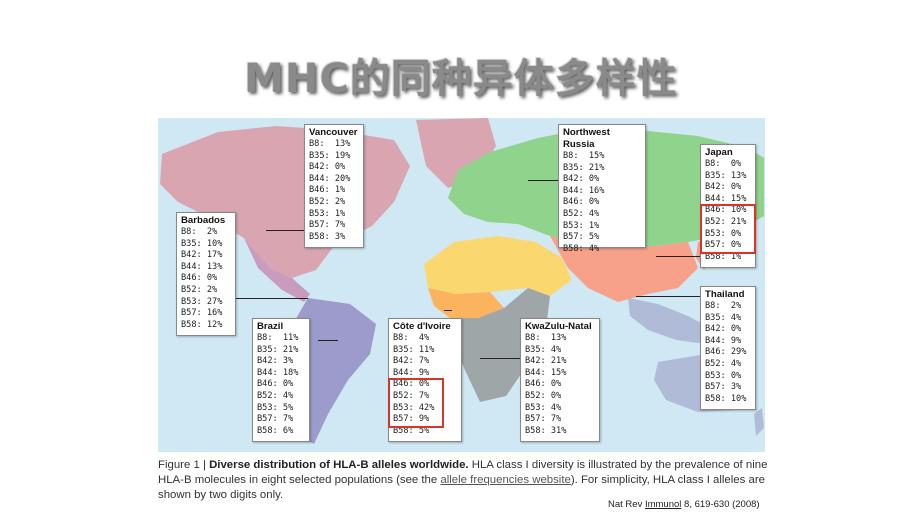 The image size is (922, 520). What do you see at coordinates (411, 361) in the screenshot?
I see `allele-row: B42: 7%` at bounding box center [411, 361].